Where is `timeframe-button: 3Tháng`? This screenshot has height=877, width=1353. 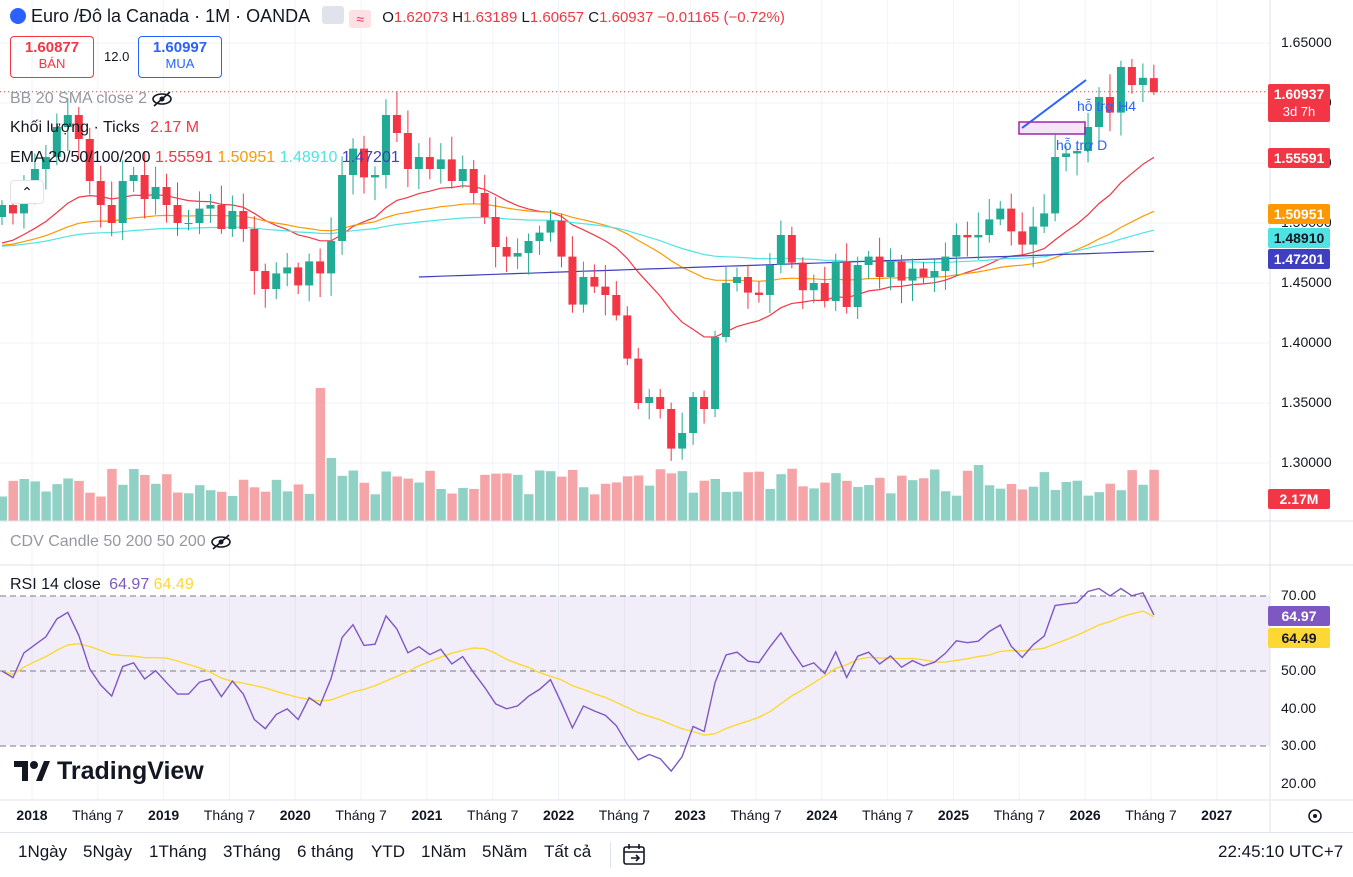
timeframe-button: 3Tháng is located at coordinates (252, 851).